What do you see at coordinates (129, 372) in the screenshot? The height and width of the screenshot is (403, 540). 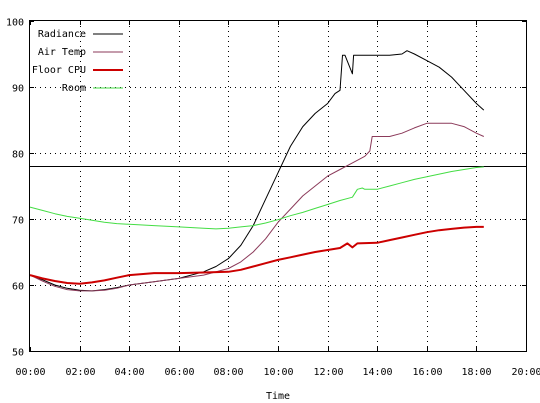 I see `x-tick-label: 04:00` at bounding box center [129, 372].